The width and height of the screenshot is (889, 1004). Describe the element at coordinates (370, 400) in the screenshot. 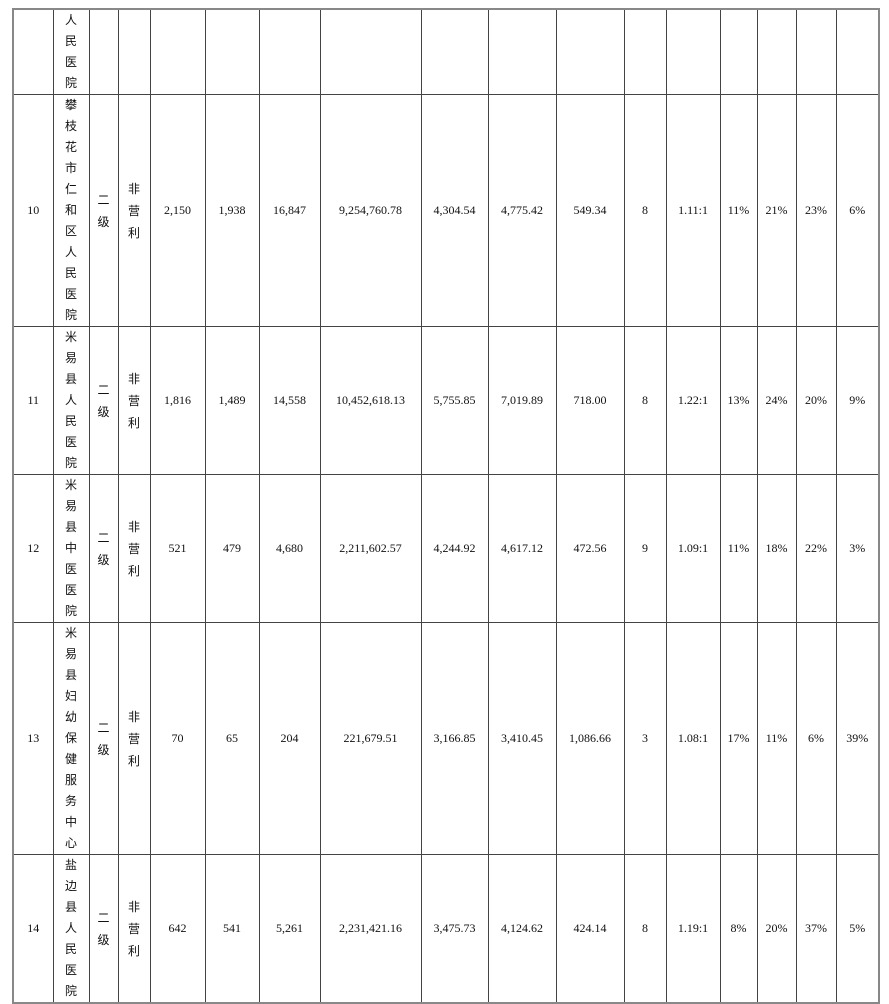

I see `cell-c4: 10,452,618.13` at that location.